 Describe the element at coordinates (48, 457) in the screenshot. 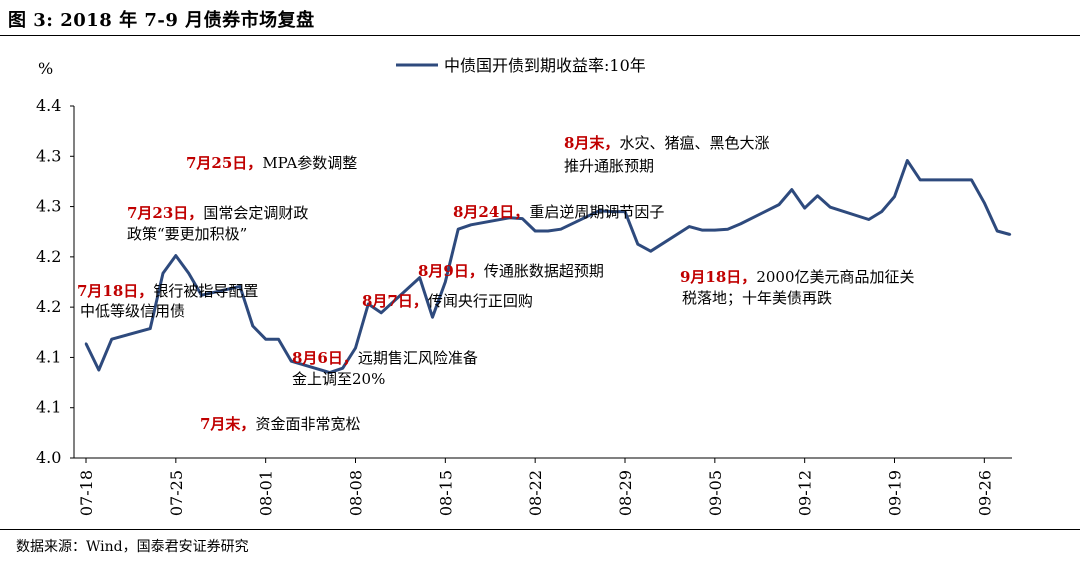

I see `y-tick-label: 4.0` at that location.